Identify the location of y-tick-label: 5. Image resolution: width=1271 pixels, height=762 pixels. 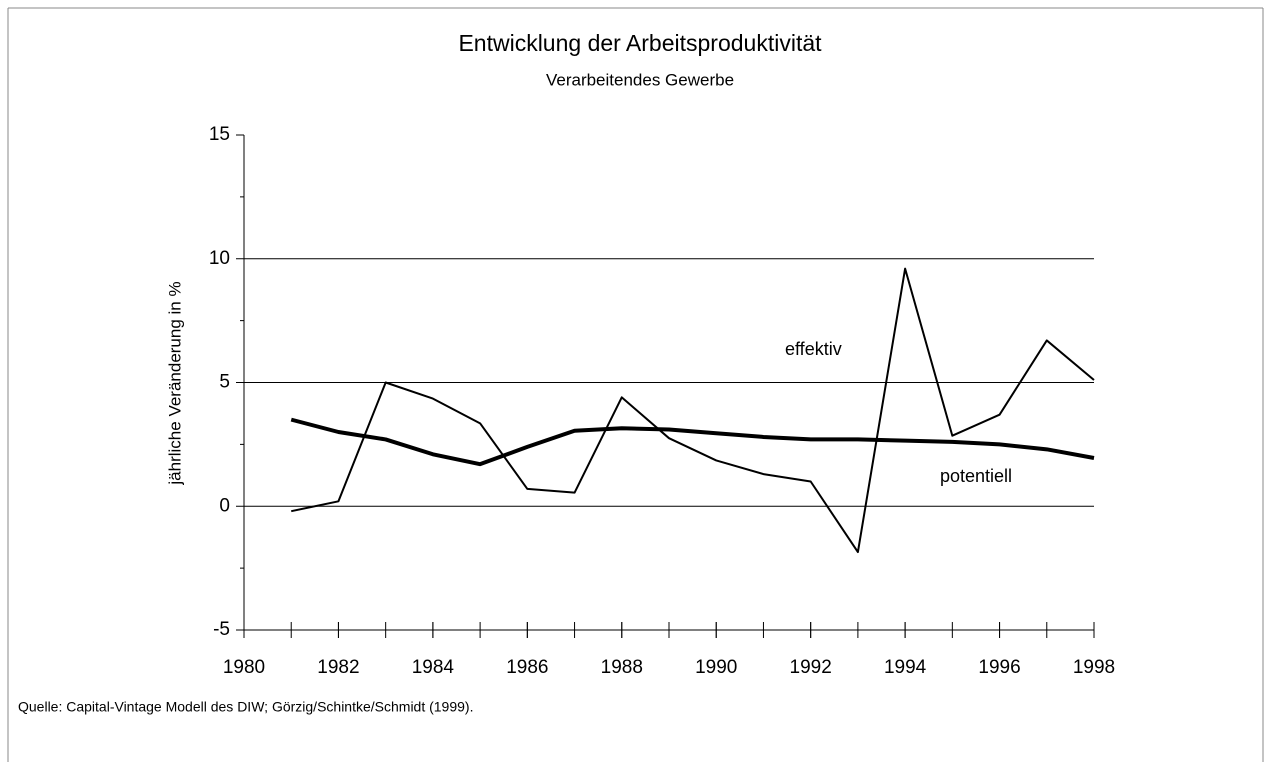
(224, 382).